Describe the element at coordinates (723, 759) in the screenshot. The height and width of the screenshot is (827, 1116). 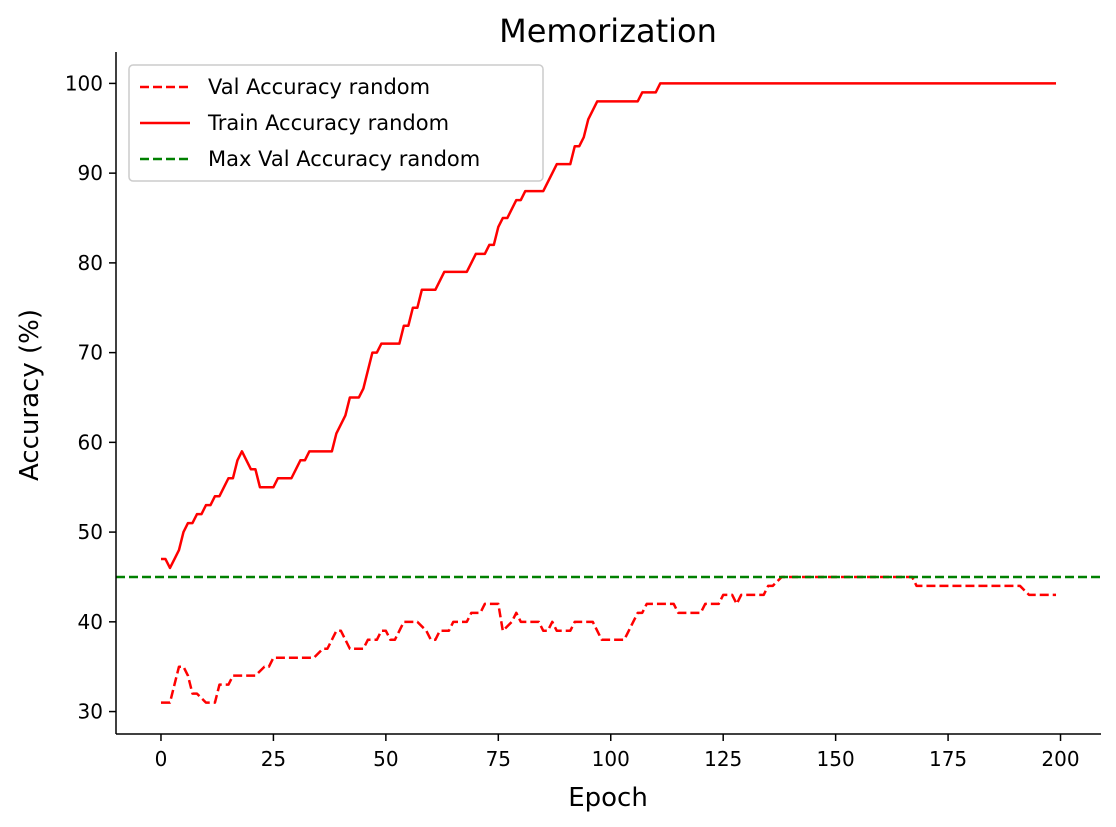
I see `x-tick-label: 125` at that location.